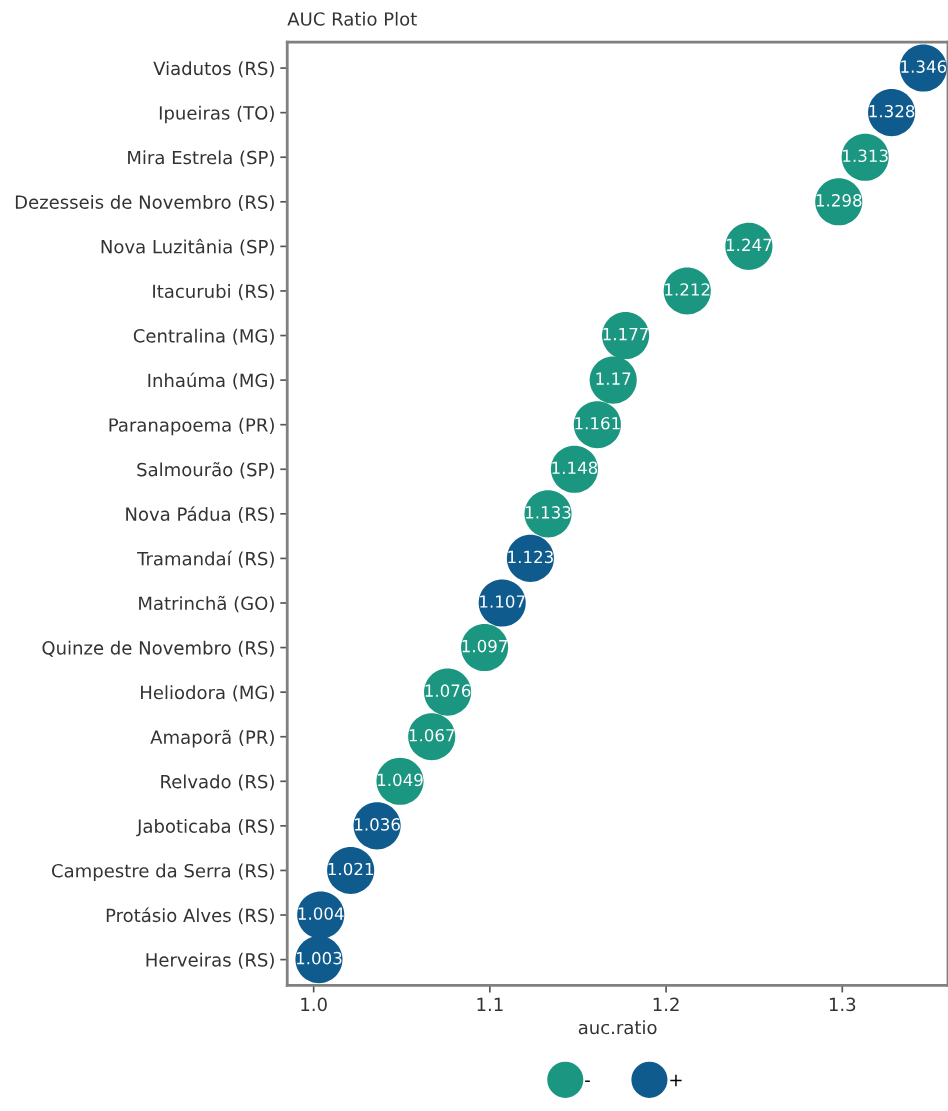 This screenshot has height=1111, width=948. What do you see at coordinates (613, 378) in the screenshot?
I see `data-label: 1.17` at bounding box center [613, 378].